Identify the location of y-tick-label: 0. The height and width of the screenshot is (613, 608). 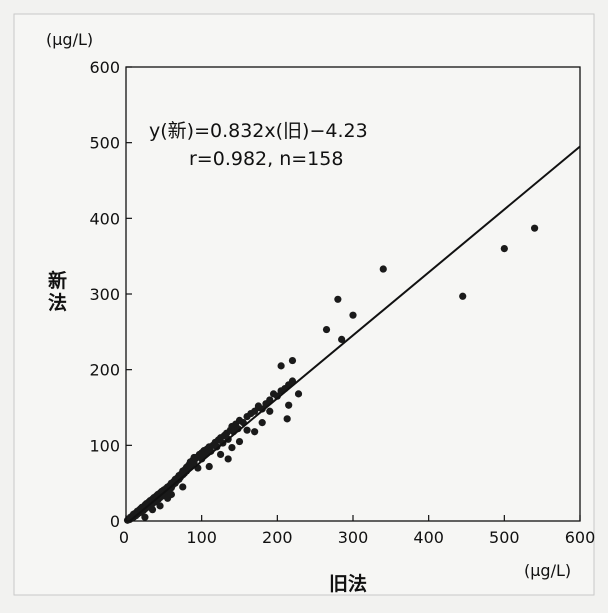
(115, 521).